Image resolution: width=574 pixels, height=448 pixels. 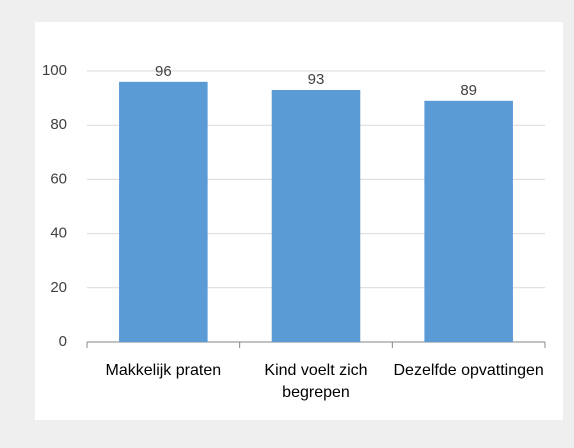 I want to click on x-tick-label: Kind voelt zich begrepen, so click(x=316, y=381).